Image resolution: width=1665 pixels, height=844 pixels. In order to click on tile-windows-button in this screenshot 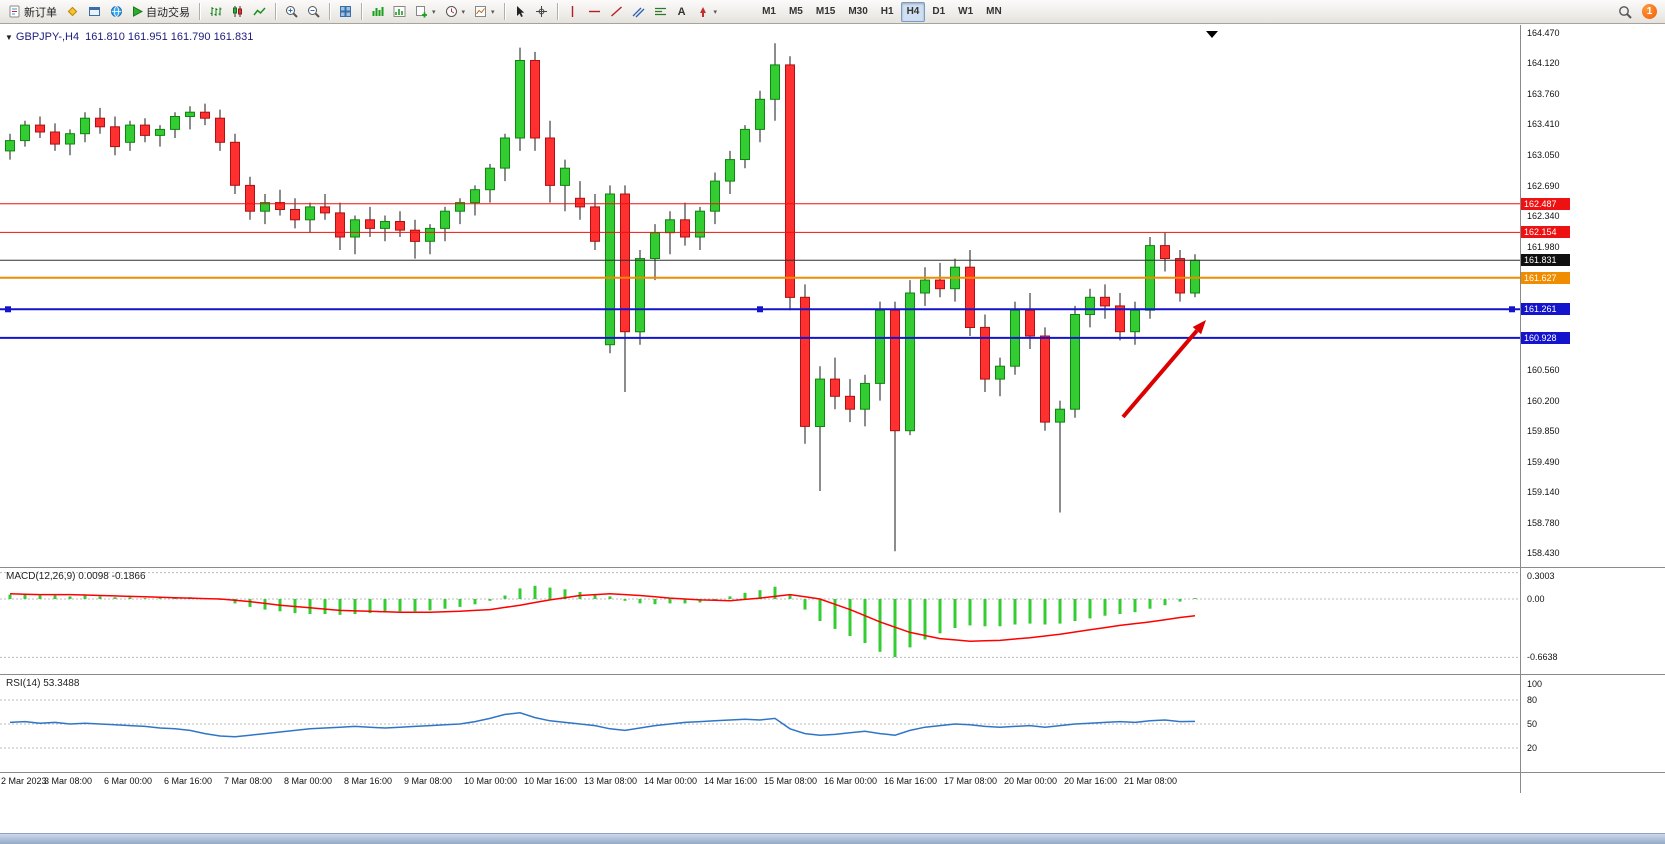, I will do `click(345, 12)`.